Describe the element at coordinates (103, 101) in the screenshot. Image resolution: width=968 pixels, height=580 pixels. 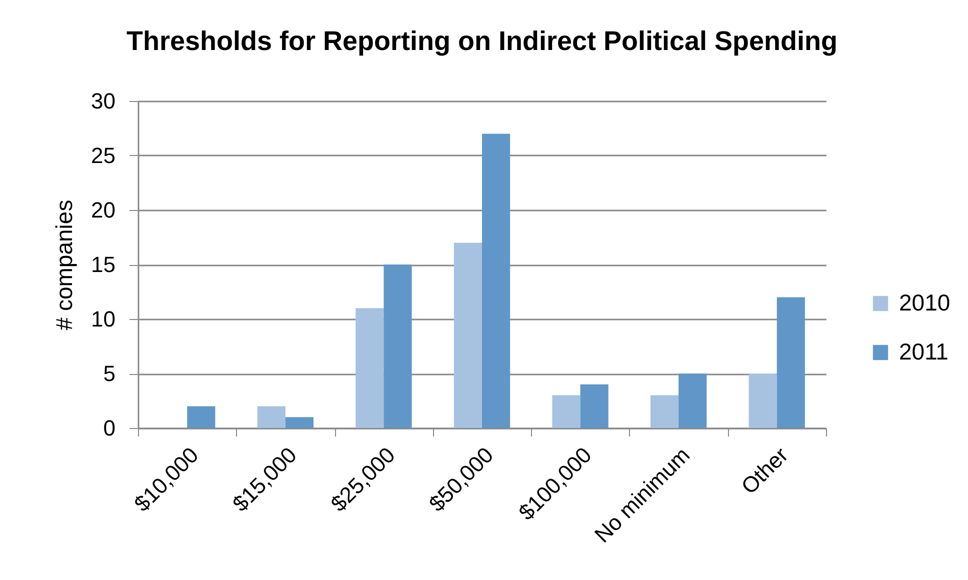
I see `y-tick-label: 30` at that location.